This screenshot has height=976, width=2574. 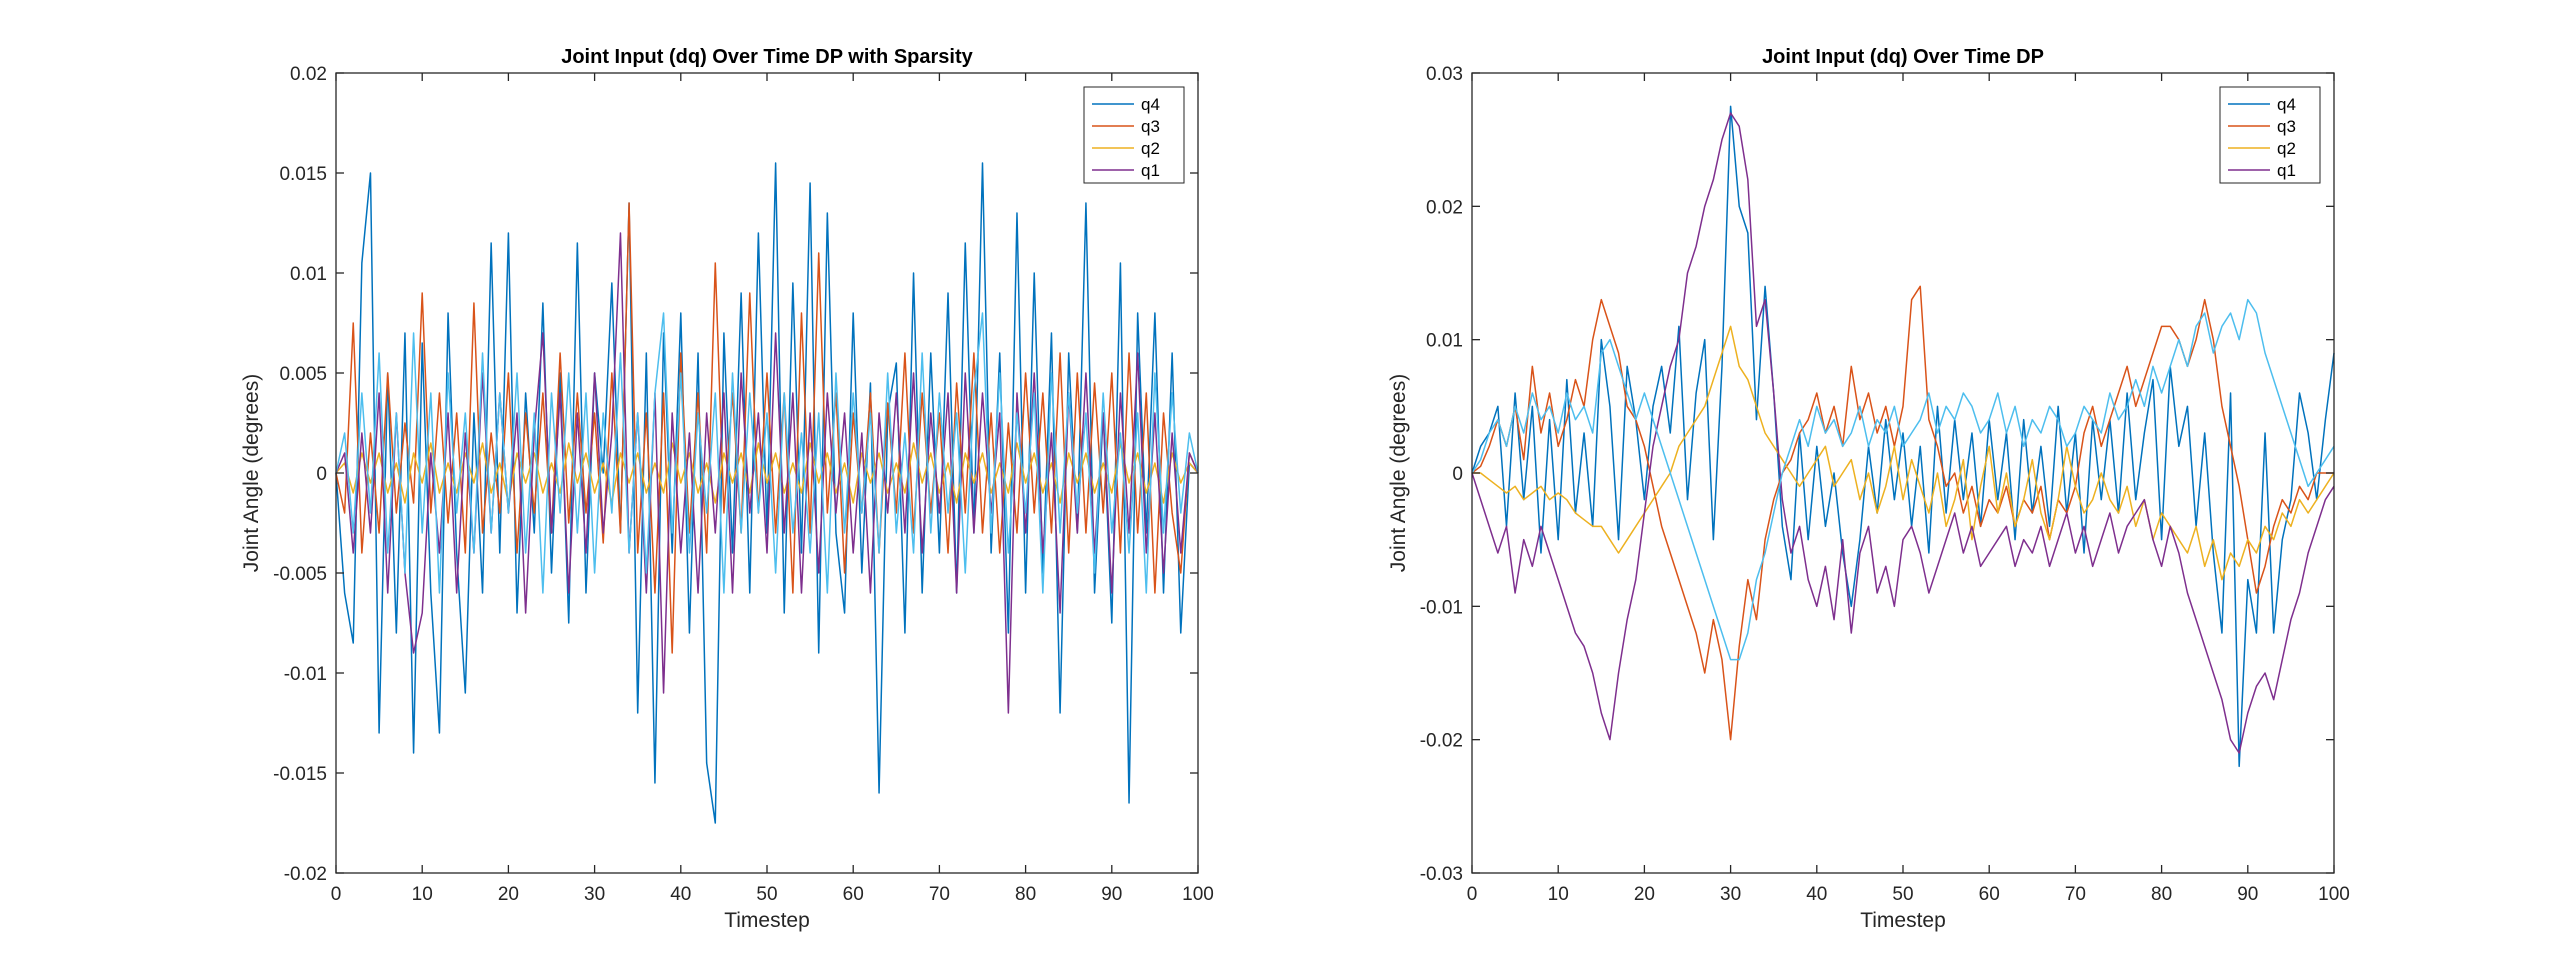 What do you see at coordinates (303, 174) in the screenshot?
I see `y-tick-label: 0.015` at bounding box center [303, 174].